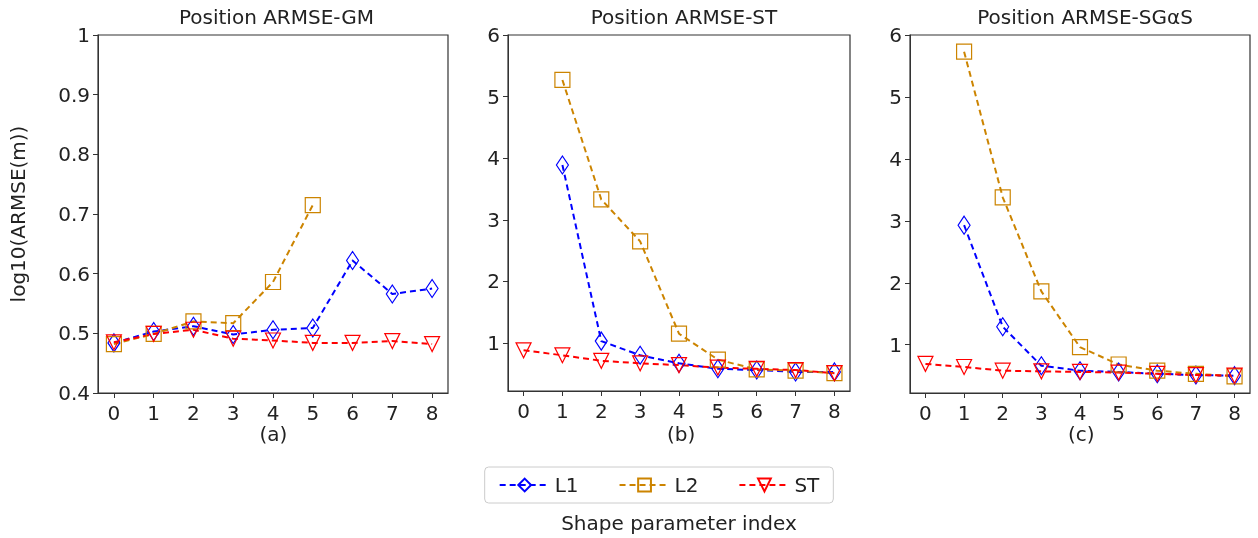  I want to click on text: (a), so click(273, 434).